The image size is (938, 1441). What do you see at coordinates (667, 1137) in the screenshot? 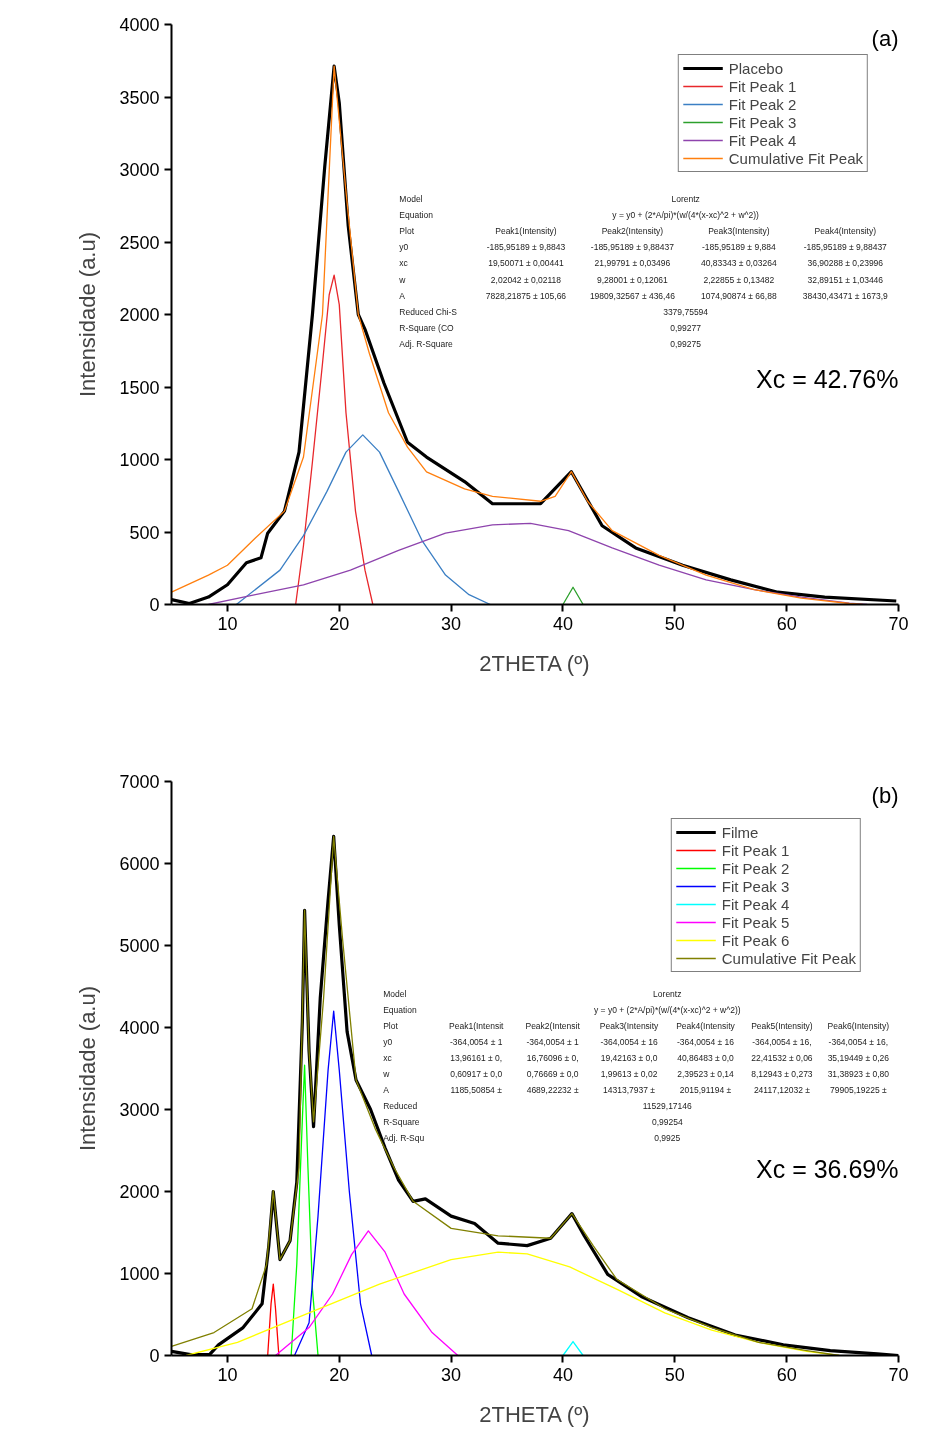
I see `annotation: 0,9925` at bounding box center [667, 1137].